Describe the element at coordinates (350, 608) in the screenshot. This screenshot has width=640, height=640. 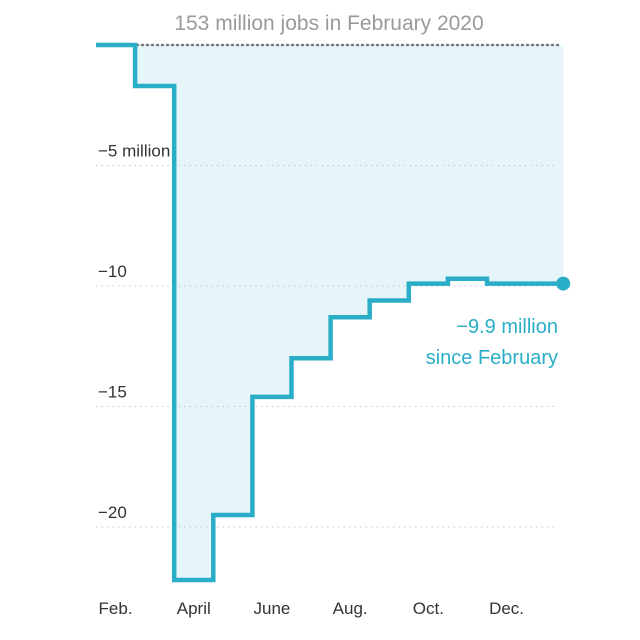
I see `x-tick-label: Aug.` at that location.